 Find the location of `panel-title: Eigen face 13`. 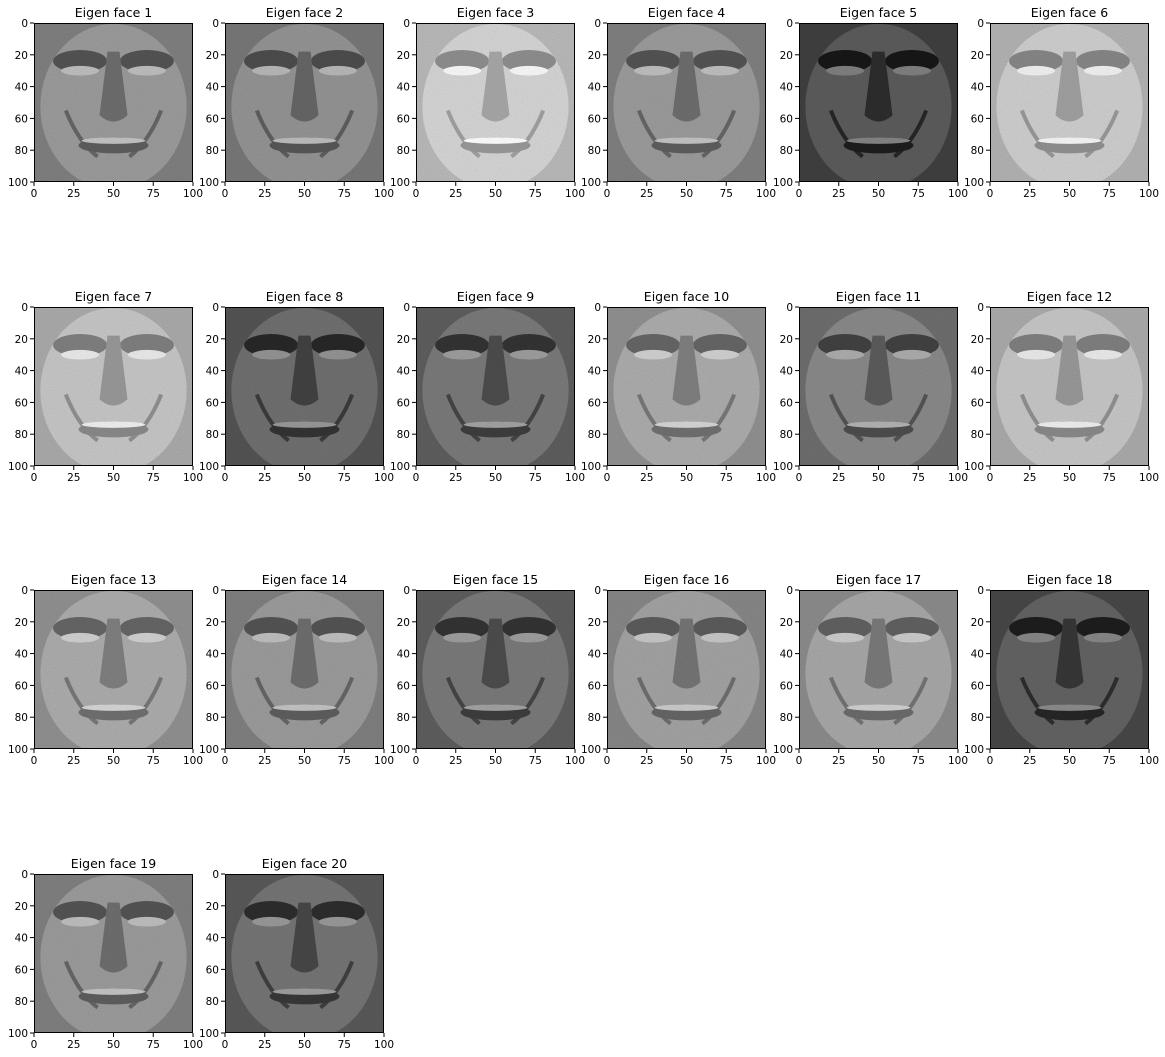

panel-title: Eigen face 13 is located at coordinates (113, 579).